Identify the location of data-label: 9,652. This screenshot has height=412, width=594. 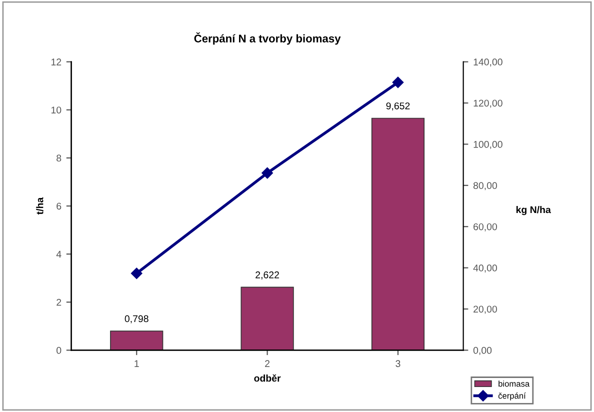
(398, 106).